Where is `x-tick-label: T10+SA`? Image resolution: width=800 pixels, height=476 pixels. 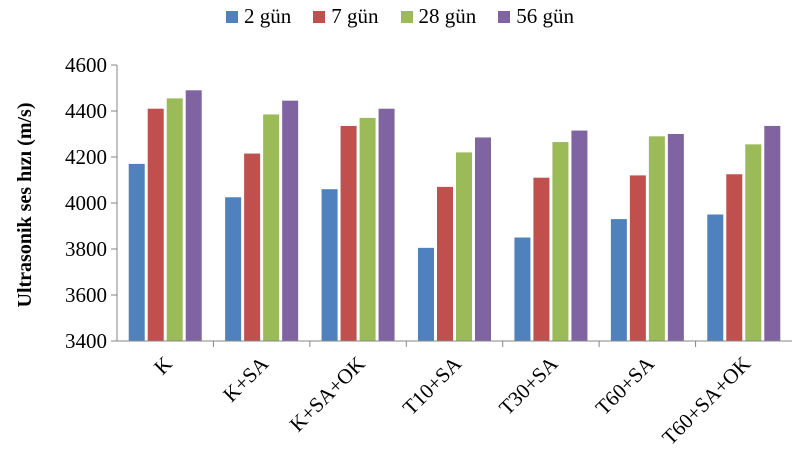 x-tick-label: T10+SA is located at coordinates (432, 385).